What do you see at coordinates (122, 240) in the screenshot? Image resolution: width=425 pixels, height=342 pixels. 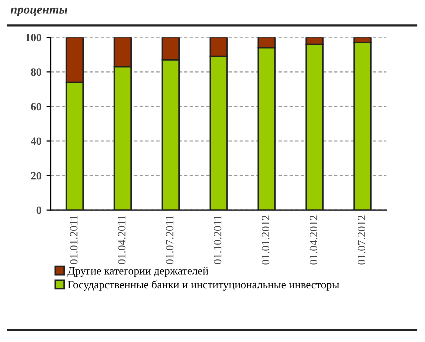 I see `x-tick-label: 01.04.2011` at bounding box center [122, 240].